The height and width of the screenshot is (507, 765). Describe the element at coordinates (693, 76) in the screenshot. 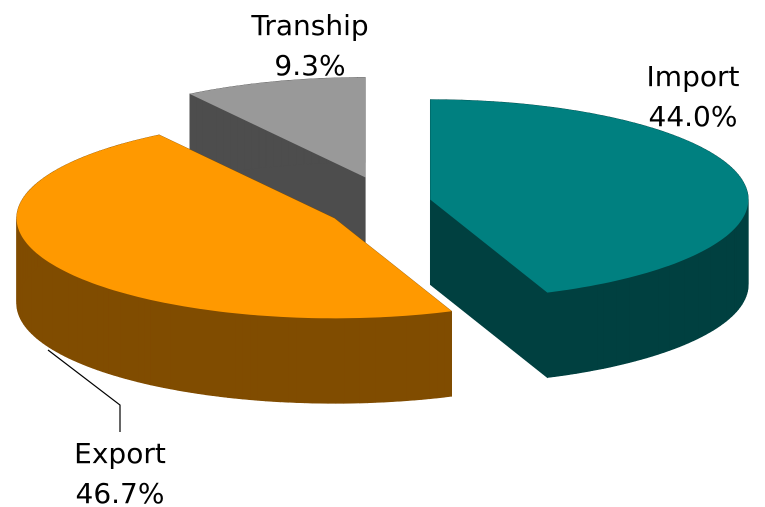

I see `slice-label: Import` at that location.